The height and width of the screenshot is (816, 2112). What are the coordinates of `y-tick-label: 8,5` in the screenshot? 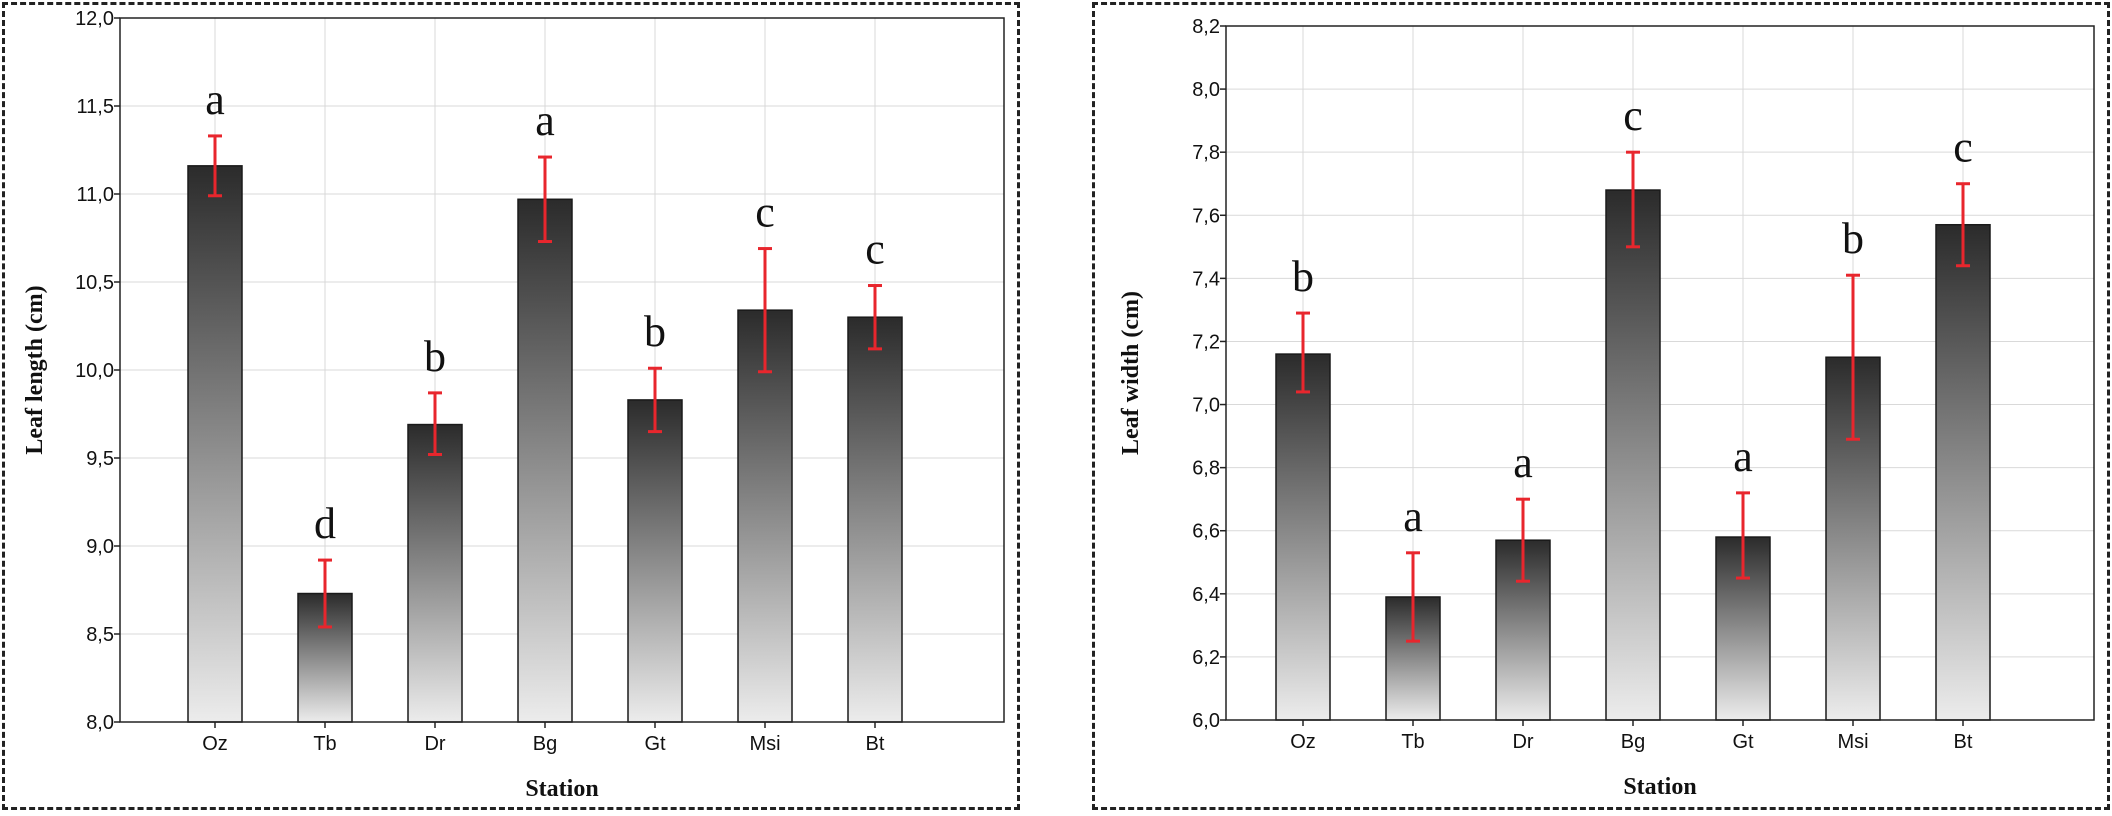 It's located at (100, 635).